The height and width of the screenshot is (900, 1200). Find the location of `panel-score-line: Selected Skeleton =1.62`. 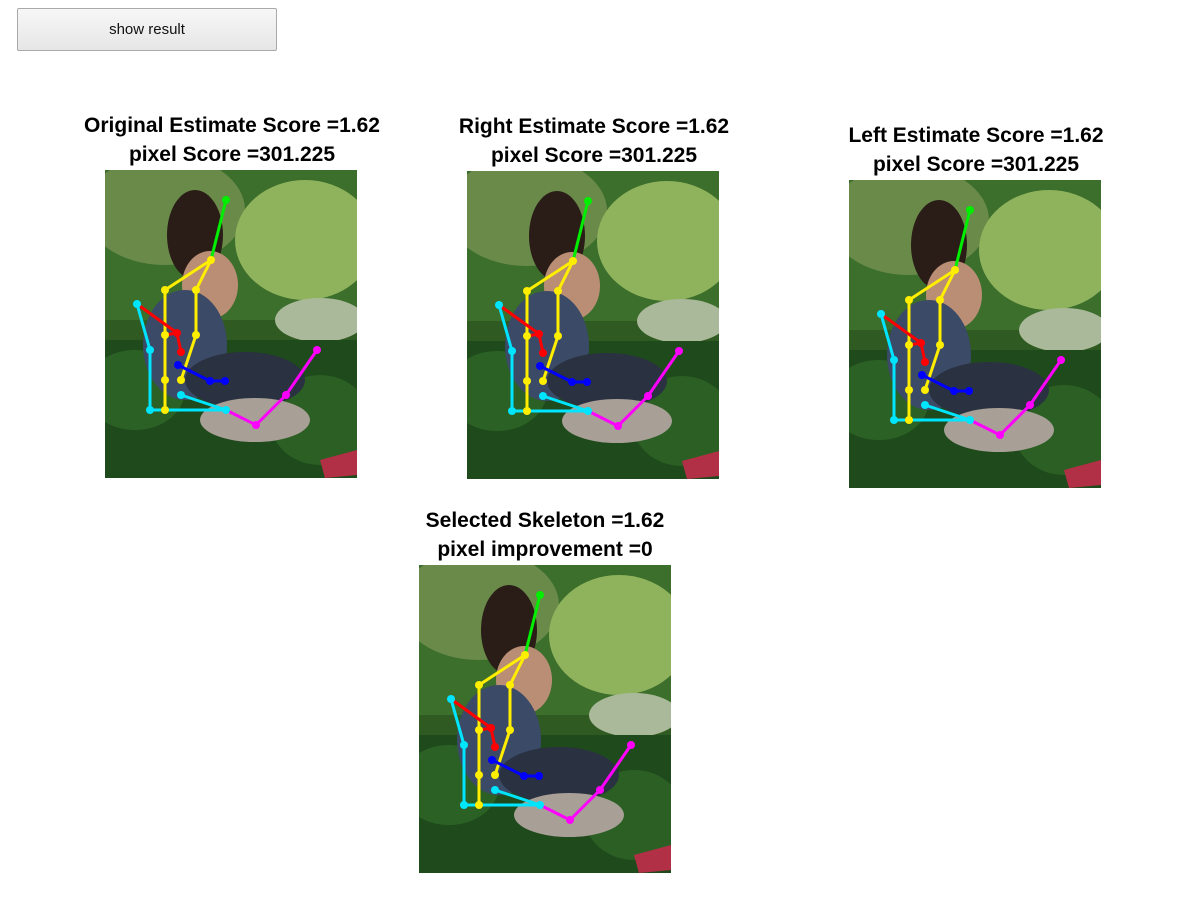

panel-score-line: Selected Skeleton =1.62 is located at coordinates (545, 520).